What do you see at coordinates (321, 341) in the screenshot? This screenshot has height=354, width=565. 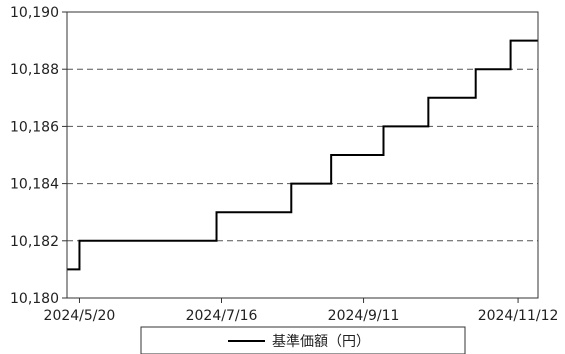 I see `legend-label: 基準価額（円）` at bounding box center [321, 341].